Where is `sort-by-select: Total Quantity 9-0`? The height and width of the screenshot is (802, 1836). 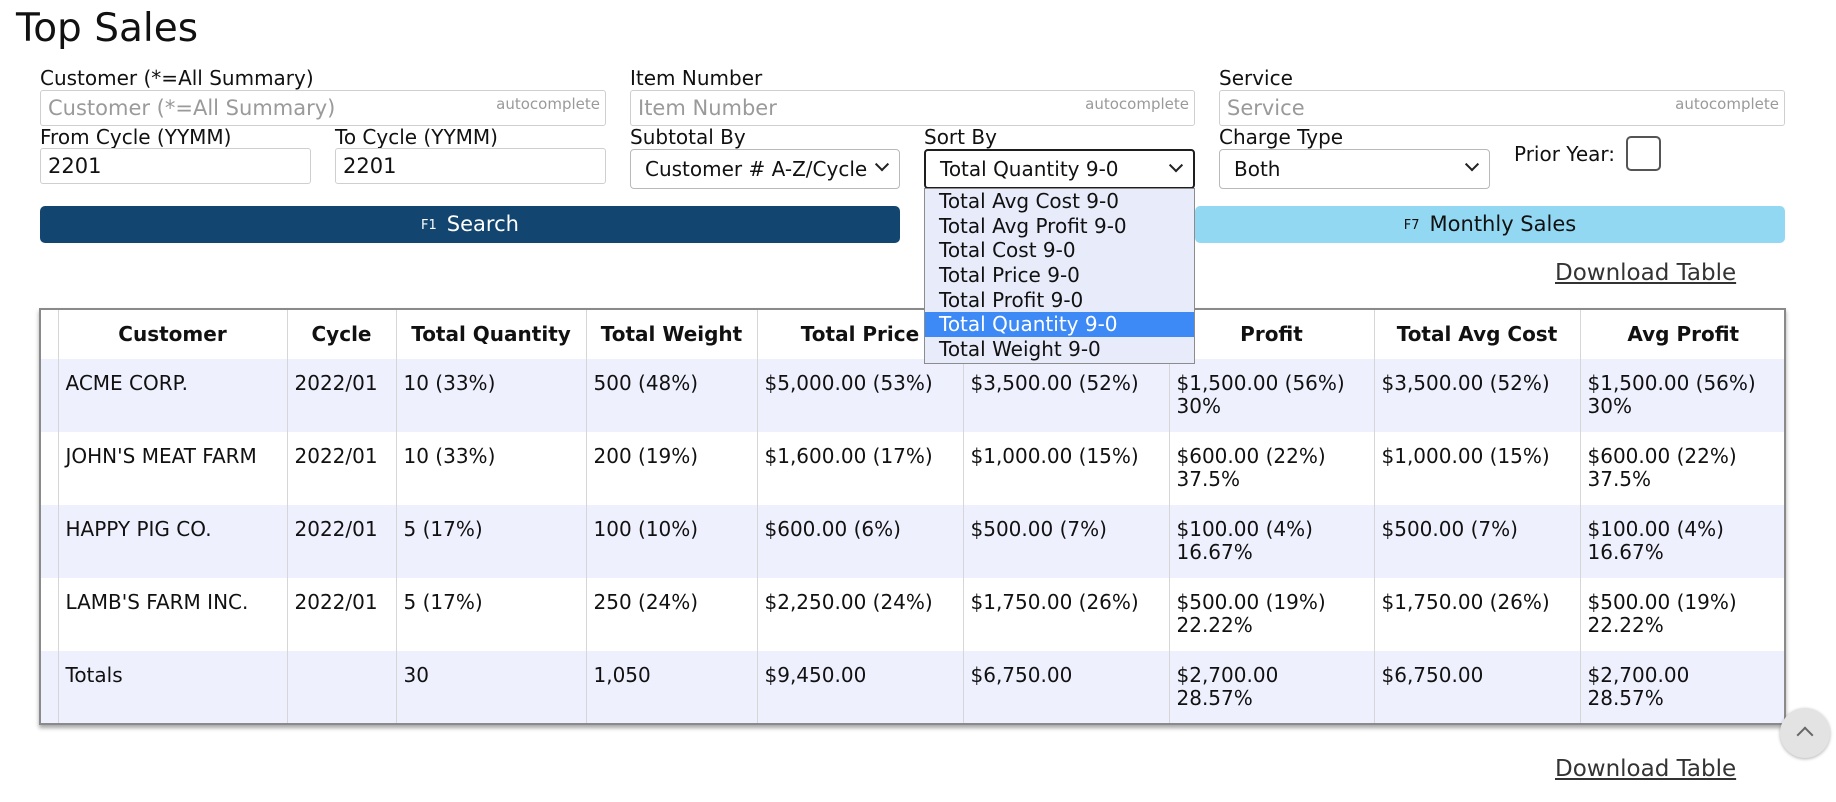 sort-by-select: Total Quantity 9-0 is located at coordinates (1059, 169).